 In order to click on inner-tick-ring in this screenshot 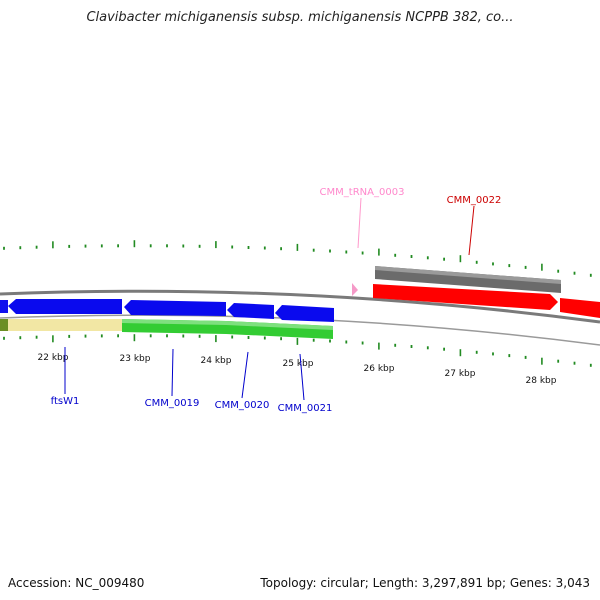, I will do `click(297, 350)`.